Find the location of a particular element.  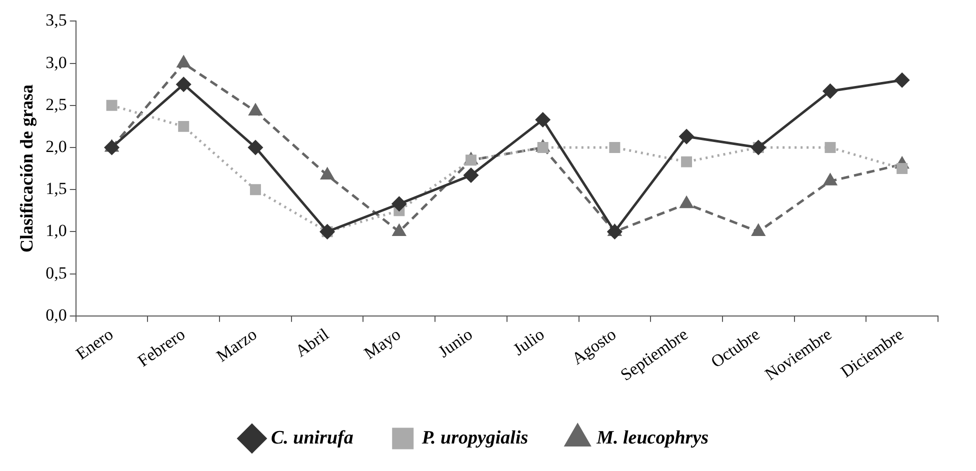

legend-label: M. leucophrys is located at coordinates (652, 437).